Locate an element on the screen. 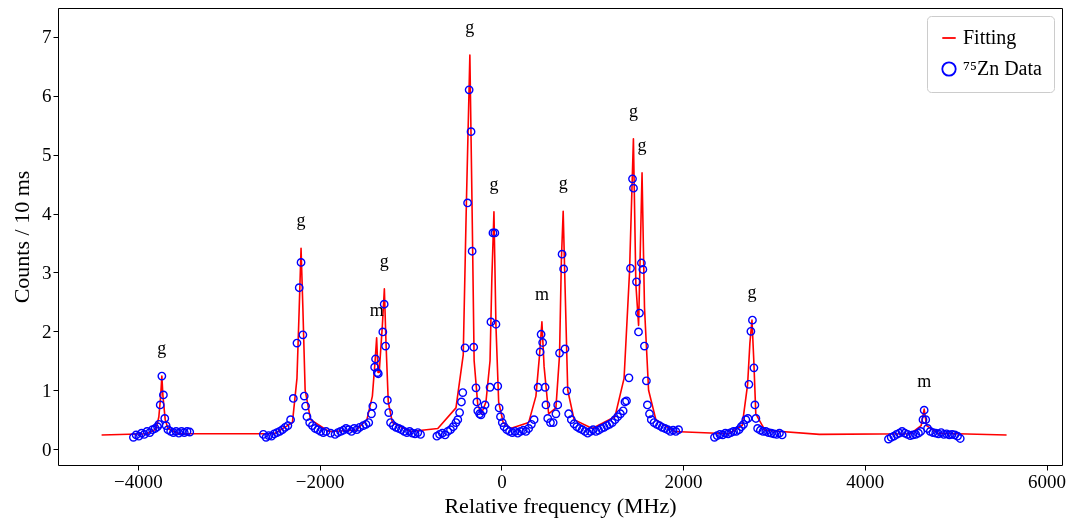  y-tick-label: 3 is located at coordinates (47, 272).